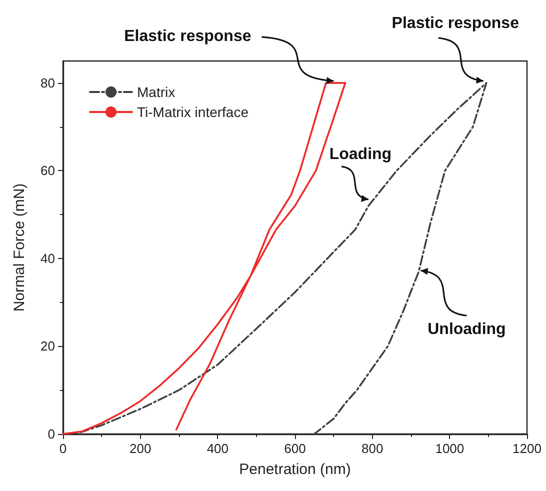  What do you see at coordinates (449, 448) in the screenshot?
I see `x-tick-label: 1000` at bounding box center [449, 448].